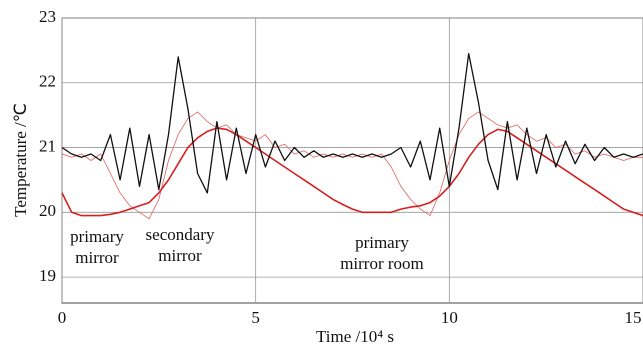  I want to click on annotation: secondary, so click(180, 234).